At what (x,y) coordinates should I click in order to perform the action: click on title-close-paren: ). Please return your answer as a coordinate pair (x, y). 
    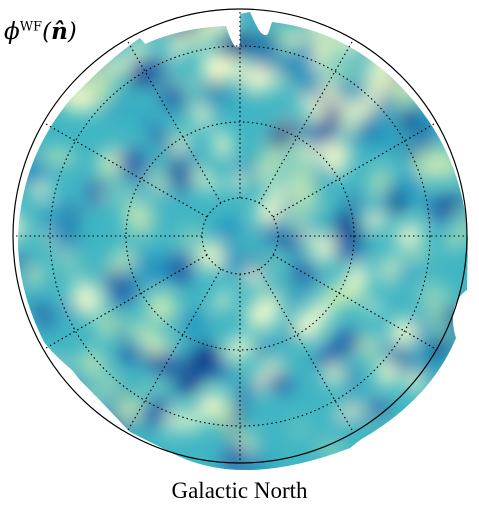
    Looking at the image, I should click on (72, 32).